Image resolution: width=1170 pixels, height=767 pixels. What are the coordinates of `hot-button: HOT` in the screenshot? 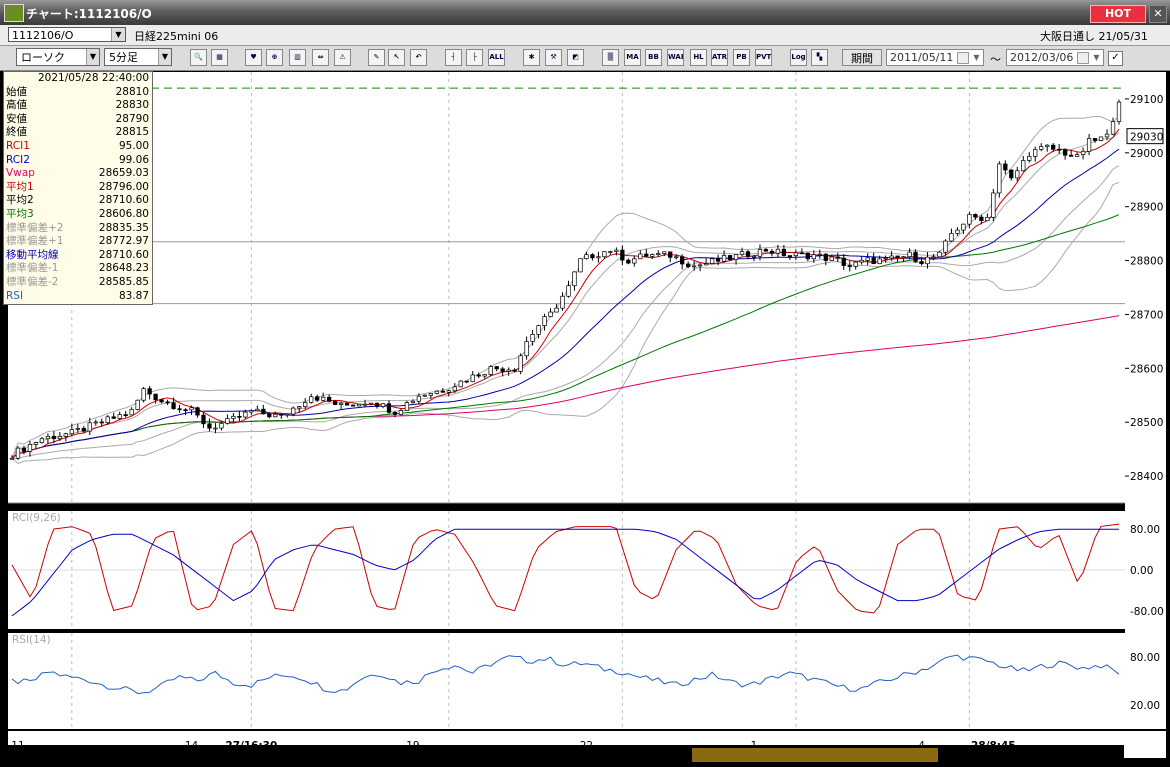 It's located at (1118, 14).